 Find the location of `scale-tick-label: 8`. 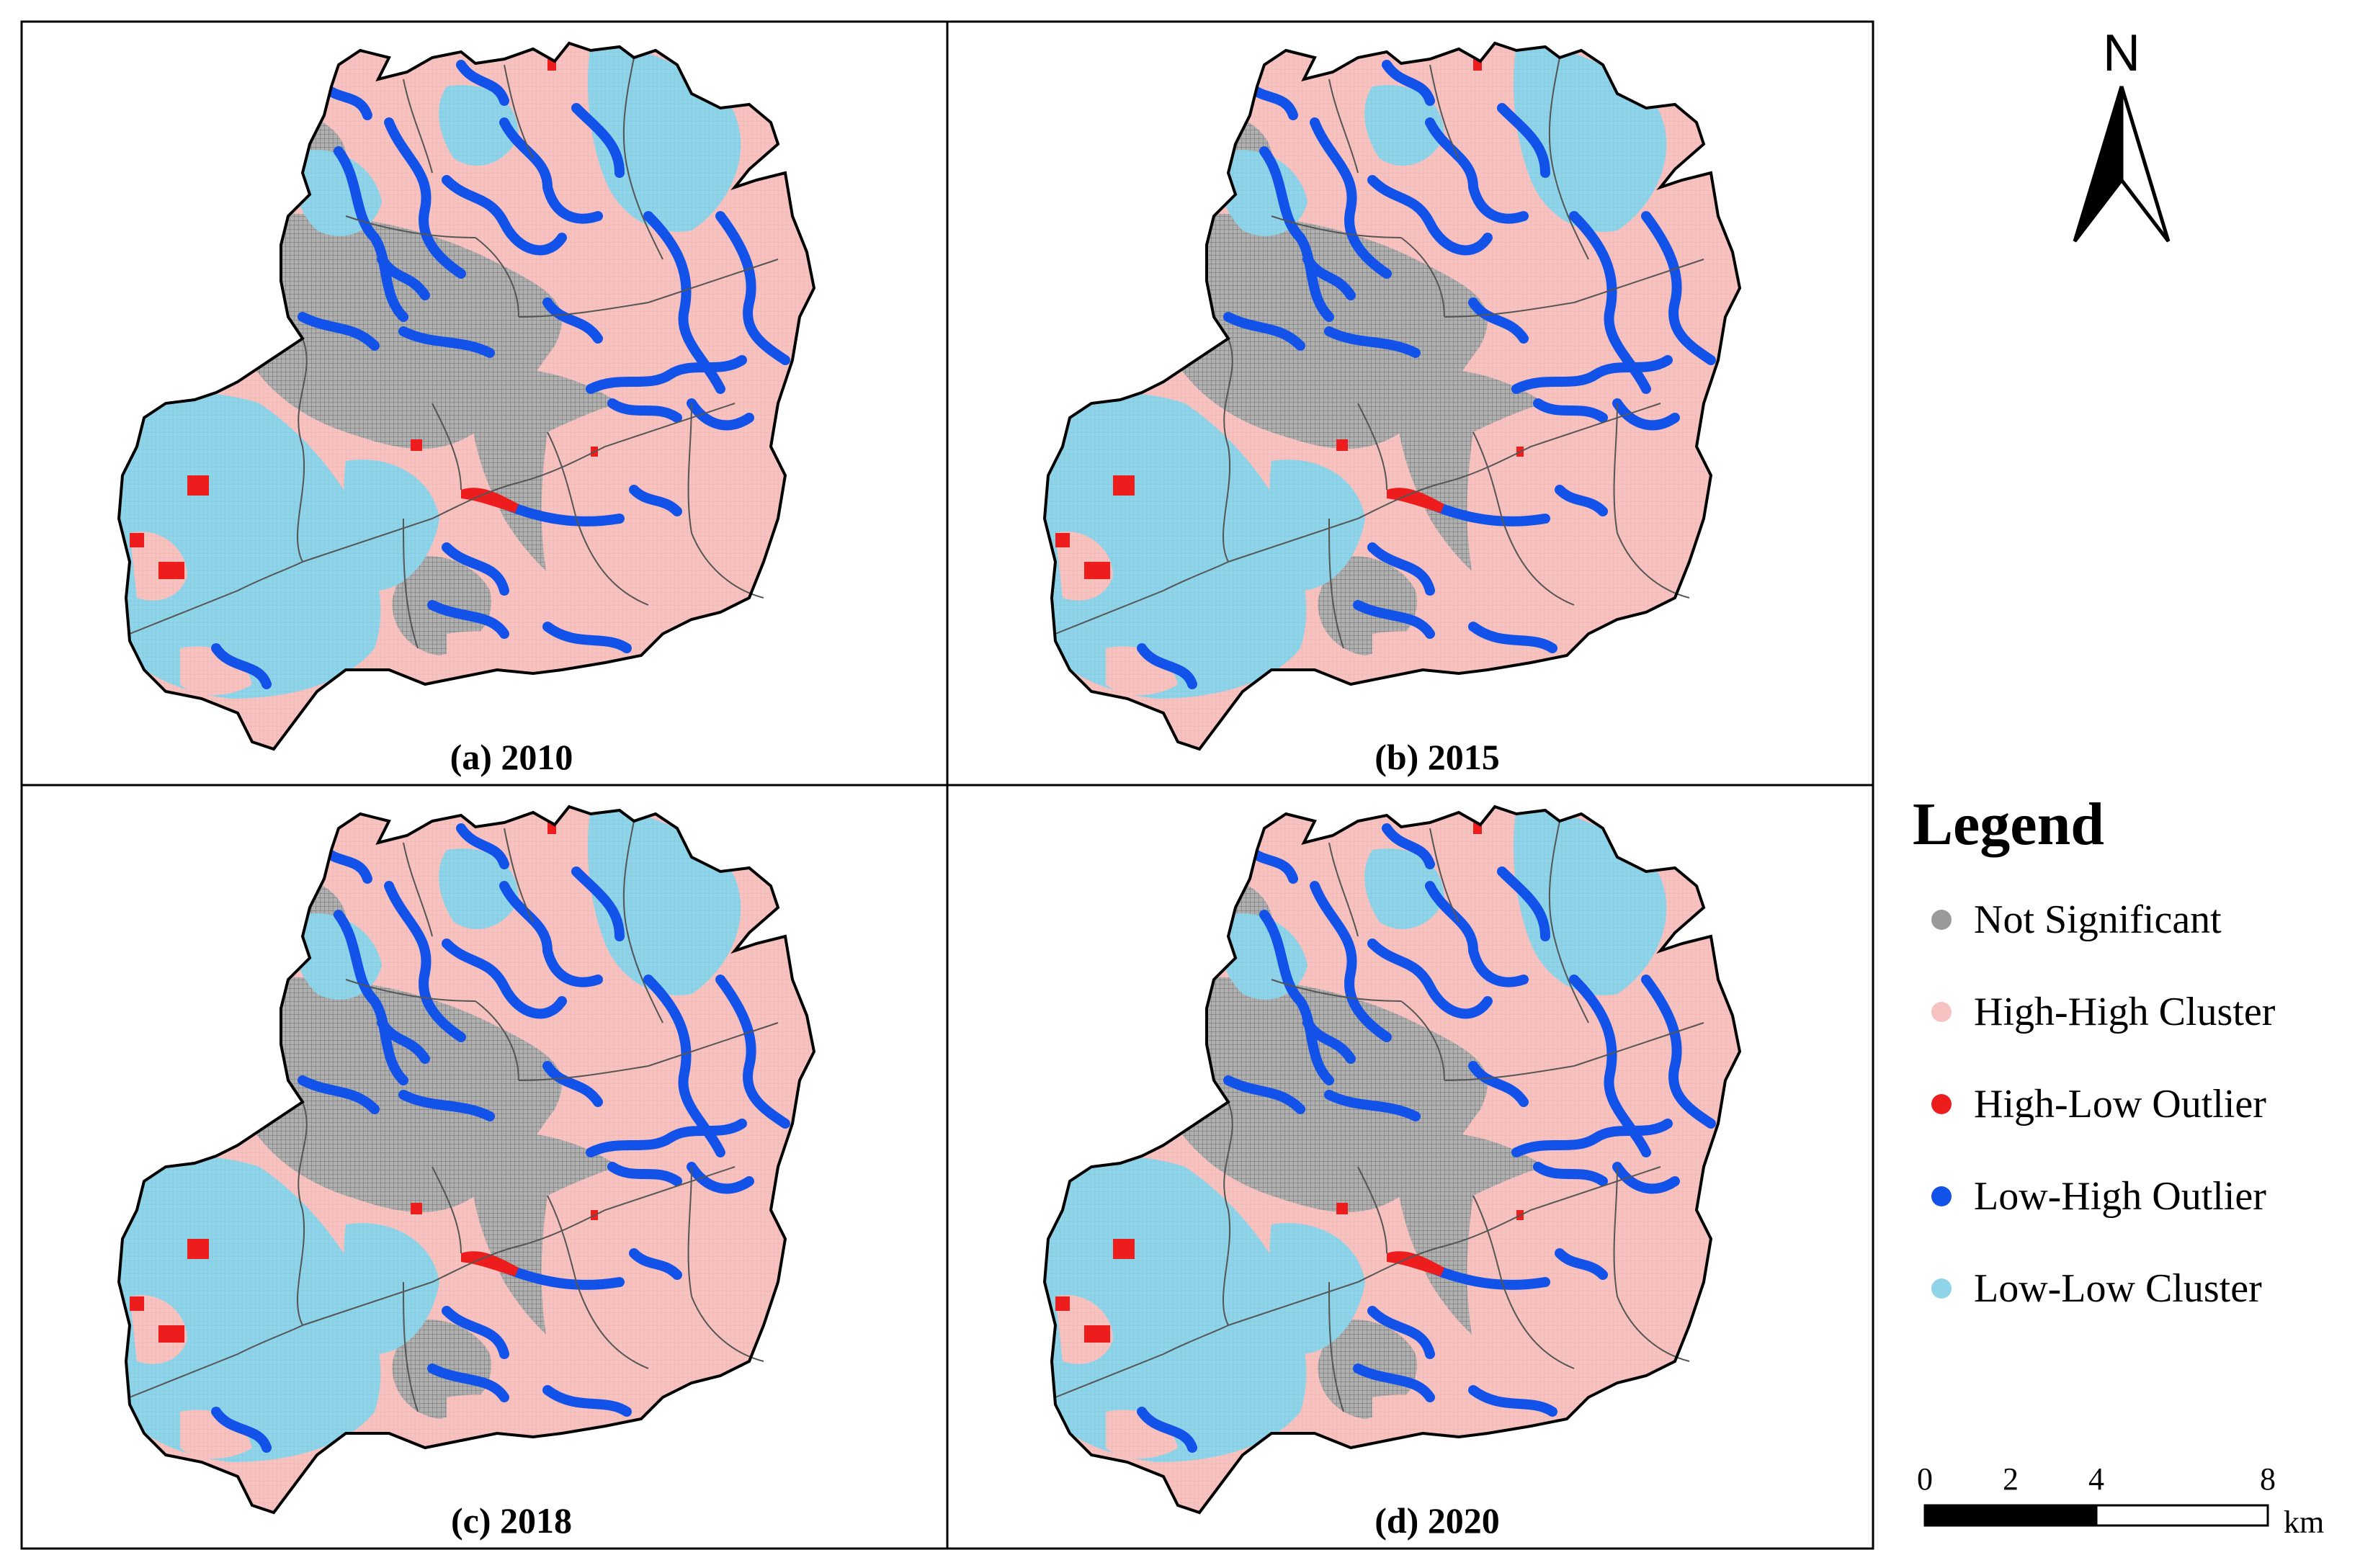

scale-tick-label: 8 is located at coordinates (2268, 1479).